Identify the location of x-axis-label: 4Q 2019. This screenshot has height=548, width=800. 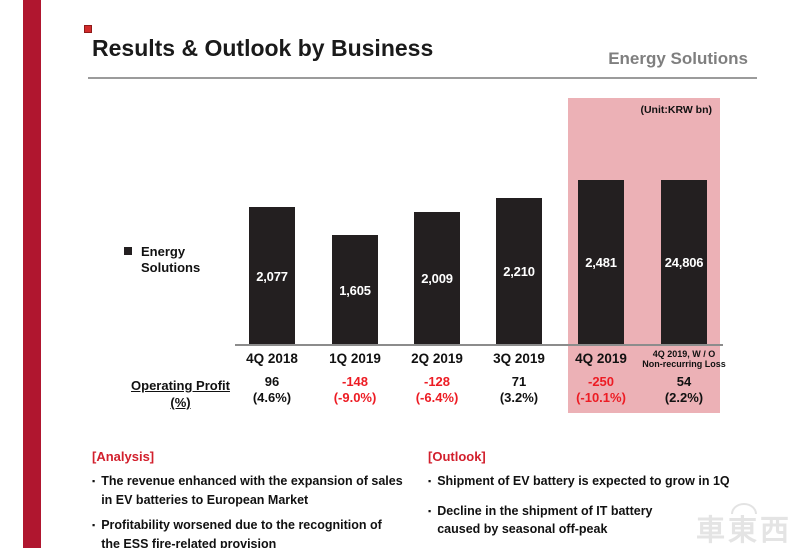
(601, 358).